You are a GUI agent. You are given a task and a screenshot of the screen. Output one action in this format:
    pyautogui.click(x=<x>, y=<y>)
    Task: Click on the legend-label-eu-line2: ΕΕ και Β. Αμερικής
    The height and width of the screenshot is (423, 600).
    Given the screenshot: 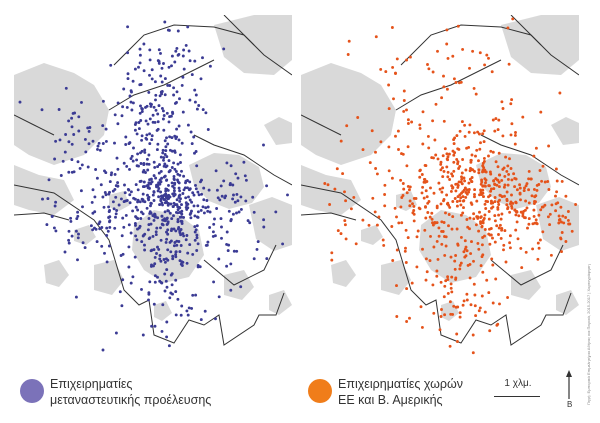 What is the action you would take?
    pyautogui.click(x=390, y=400)
    